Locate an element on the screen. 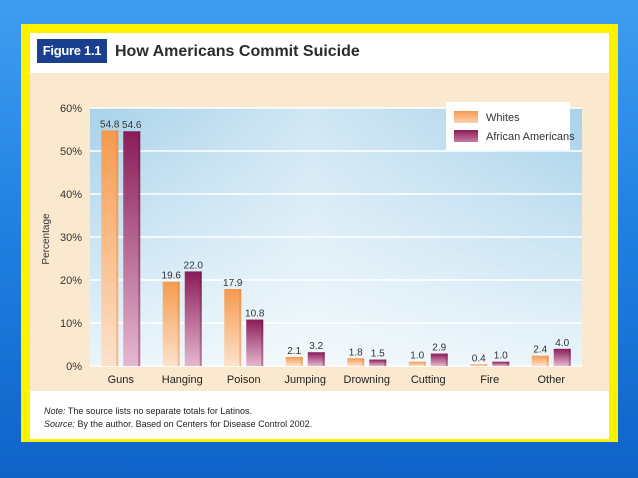  bar-value-label: 2.9 is located at coordinates (439, 348).